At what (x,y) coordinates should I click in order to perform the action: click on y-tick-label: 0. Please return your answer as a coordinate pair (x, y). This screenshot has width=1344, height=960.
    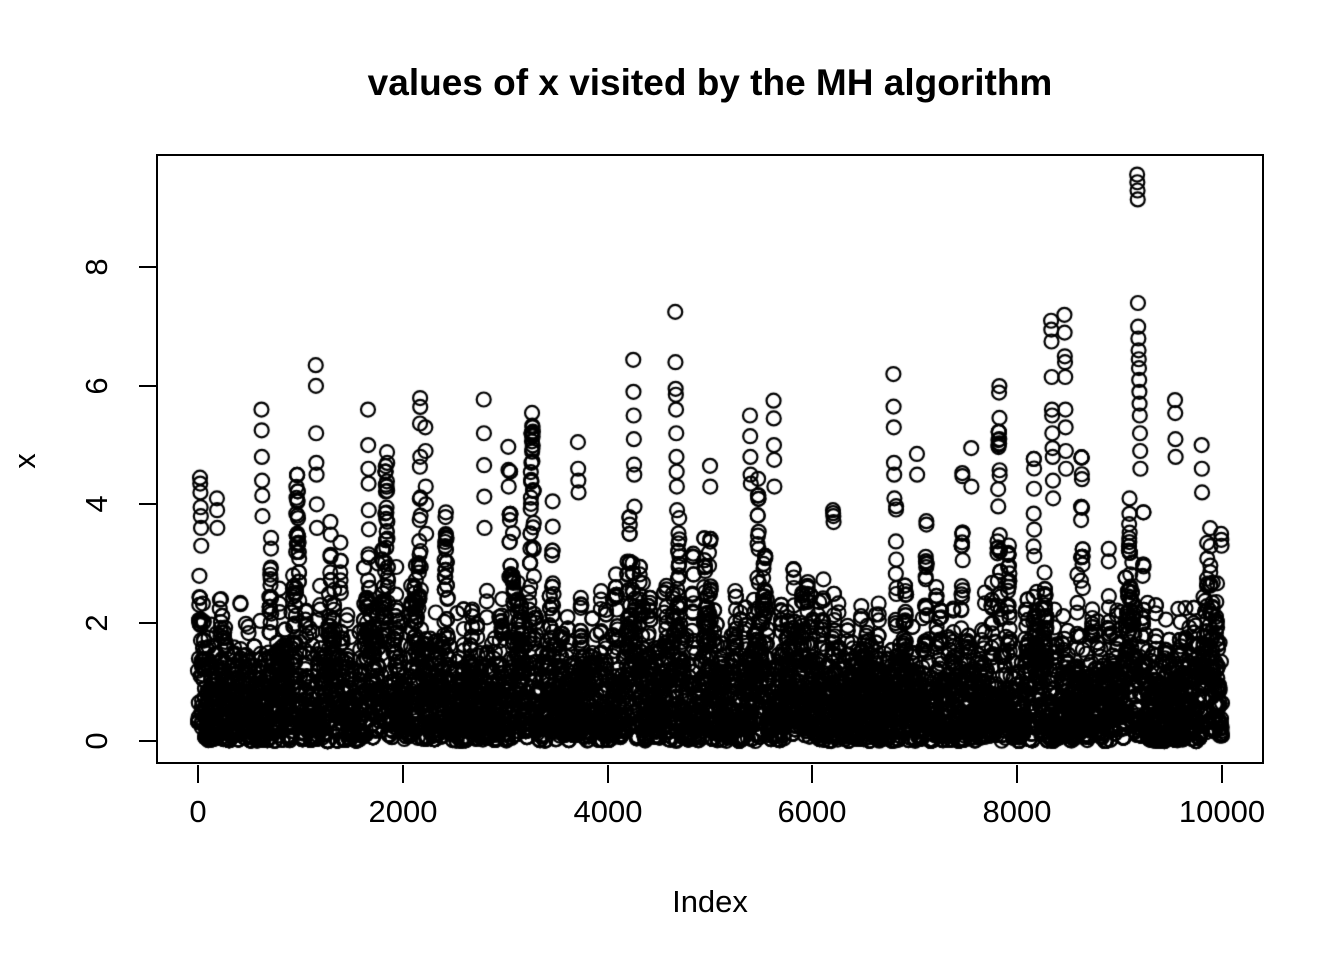
    Looking at the image, I should click on (96, 741).